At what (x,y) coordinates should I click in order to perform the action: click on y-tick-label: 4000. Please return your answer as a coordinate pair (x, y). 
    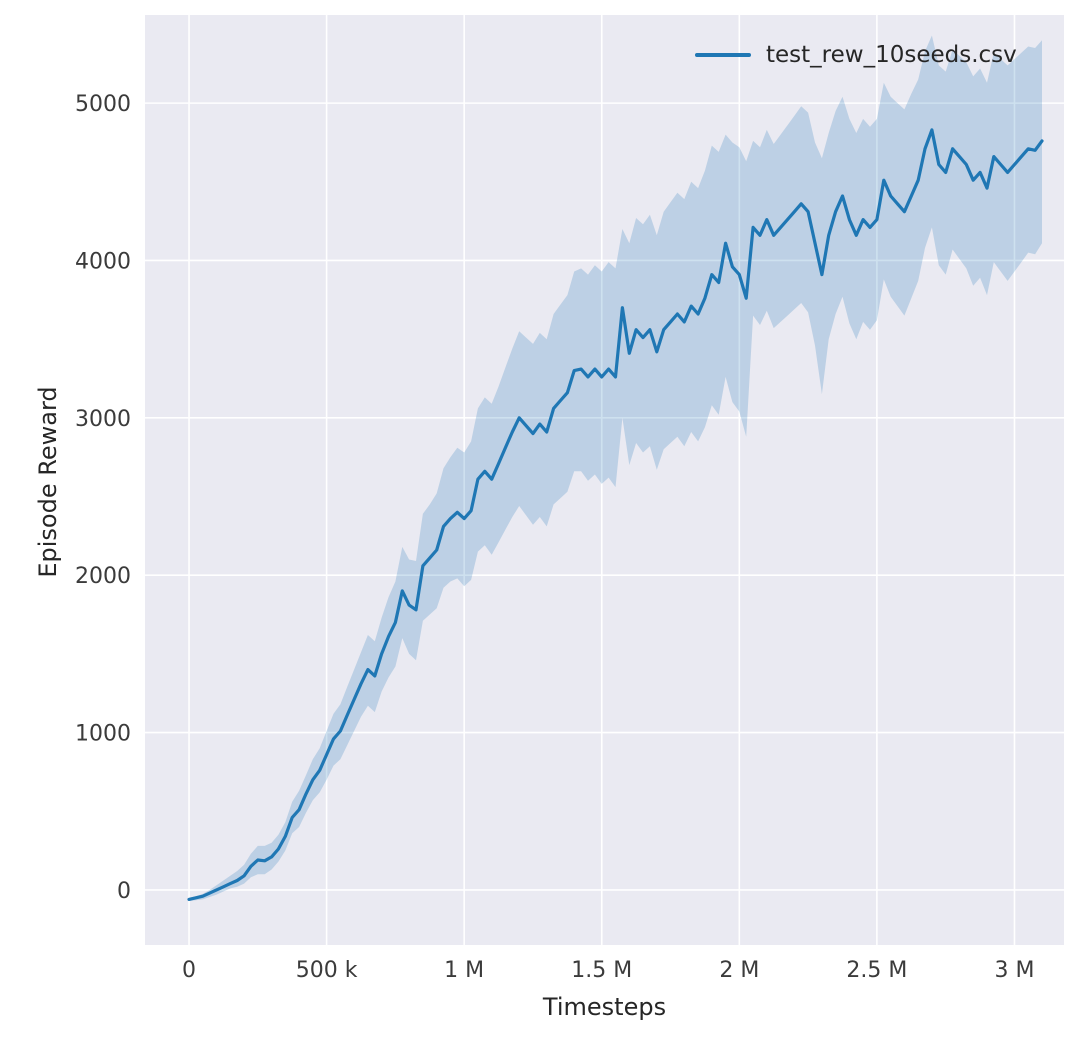
    Looking at the image, I should click on (103, 261).